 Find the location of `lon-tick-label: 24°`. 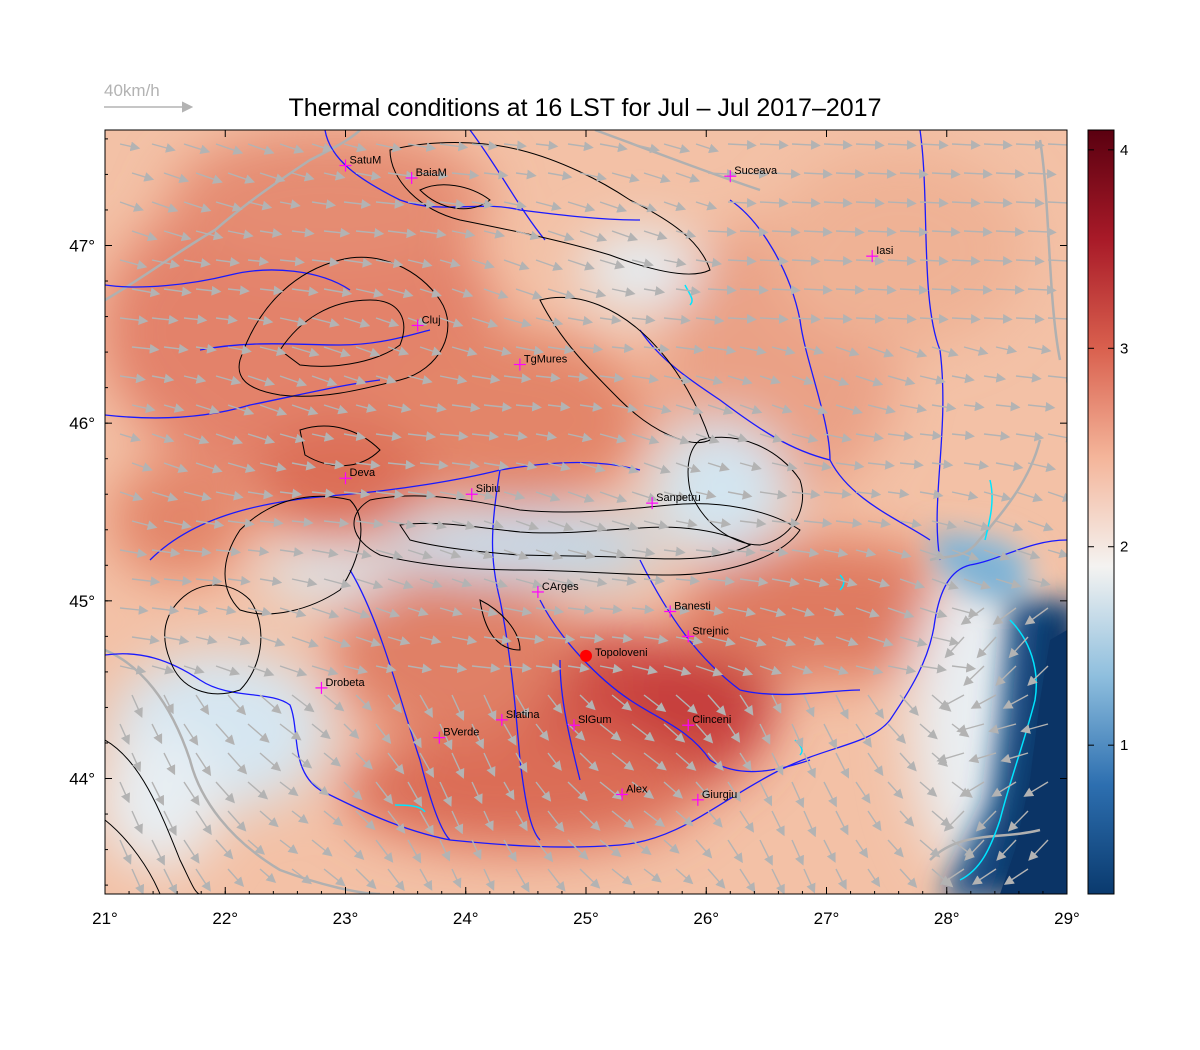

lon-tick-label: 24° is located at coordinates (466, 918).